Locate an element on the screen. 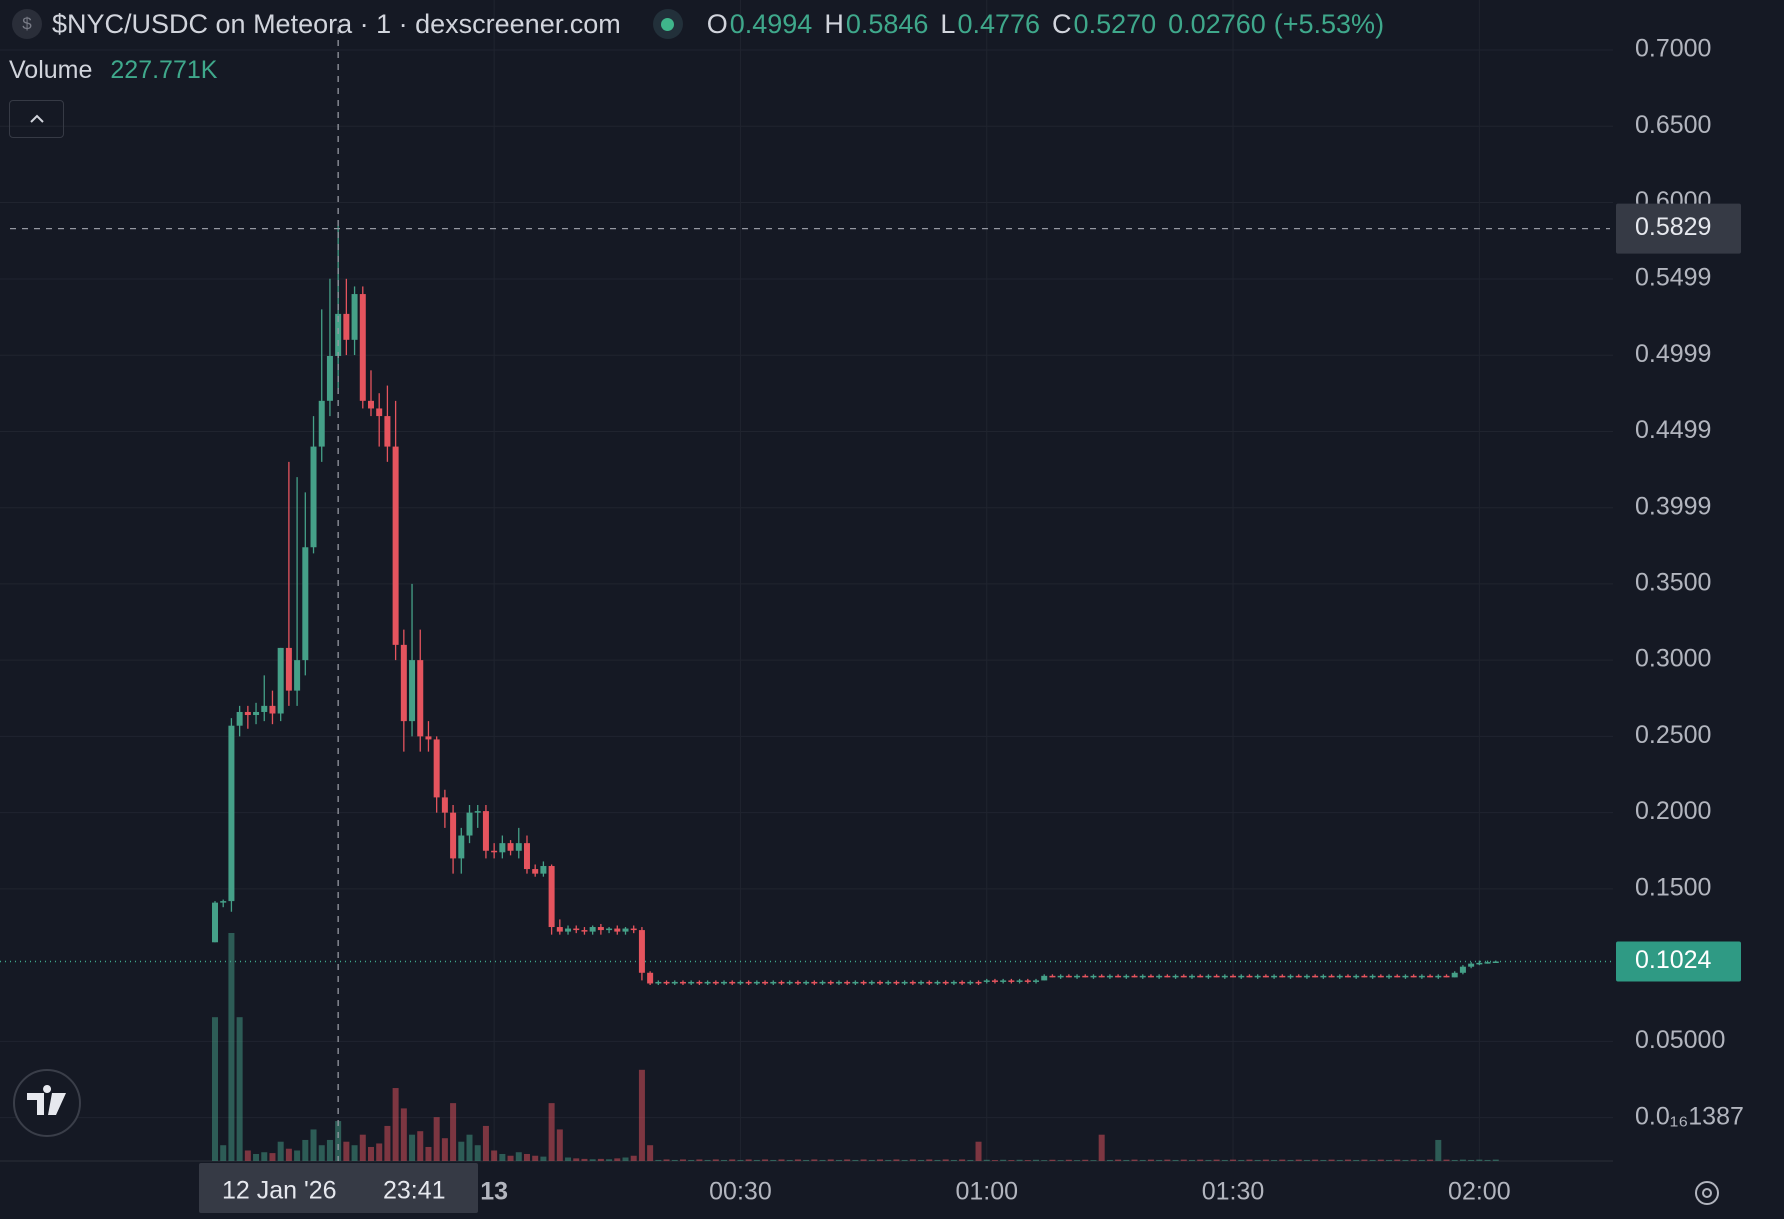 The image size is (1784, 1219). logo-mark is located at coordinates (46, 1100).